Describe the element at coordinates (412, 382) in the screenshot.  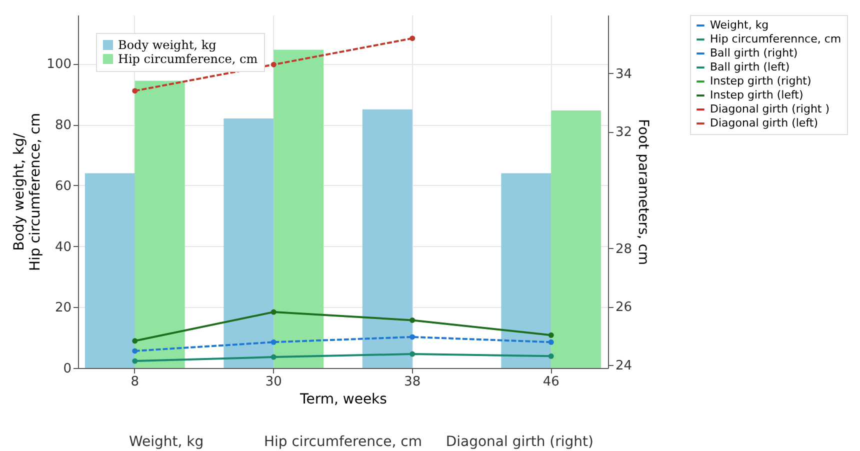
I see `x-tick-label: 38` at that location.